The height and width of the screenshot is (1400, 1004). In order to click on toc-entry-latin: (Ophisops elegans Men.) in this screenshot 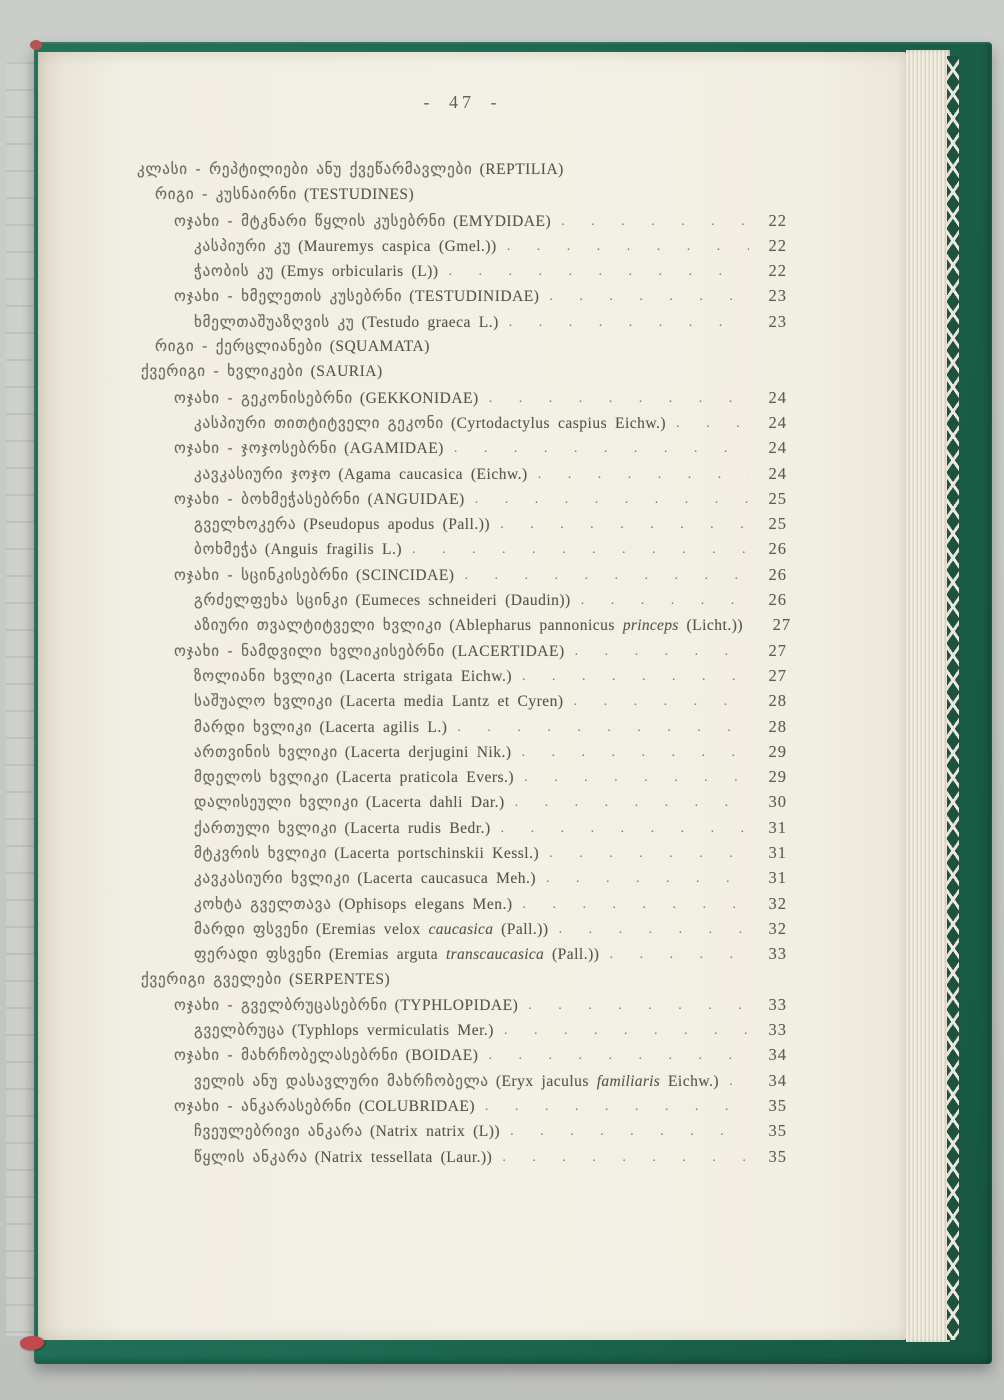, I will do `click(425, 904)`.